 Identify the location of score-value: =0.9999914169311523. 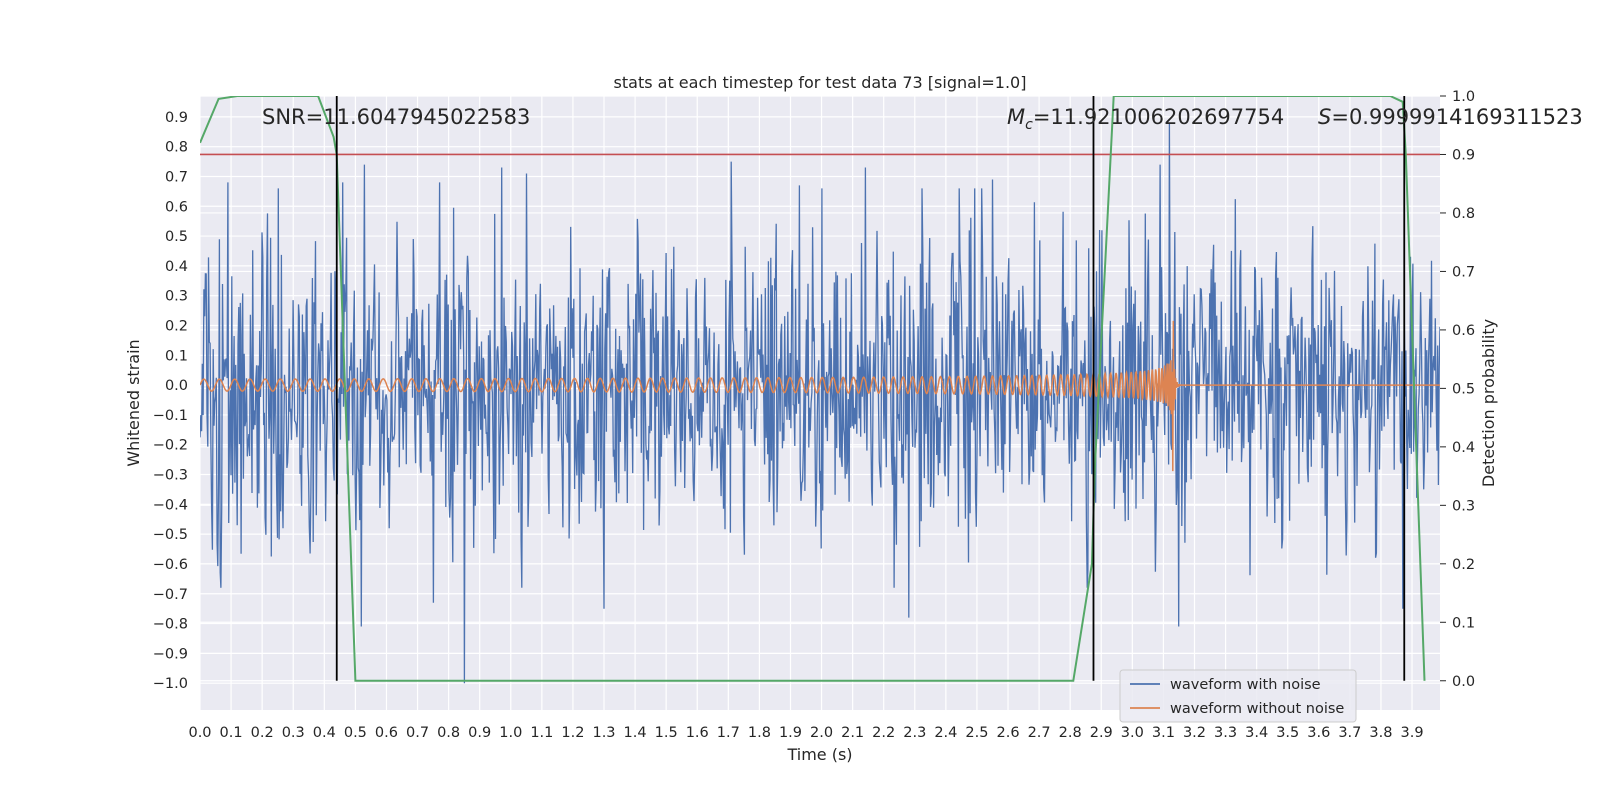
(1456, 117).